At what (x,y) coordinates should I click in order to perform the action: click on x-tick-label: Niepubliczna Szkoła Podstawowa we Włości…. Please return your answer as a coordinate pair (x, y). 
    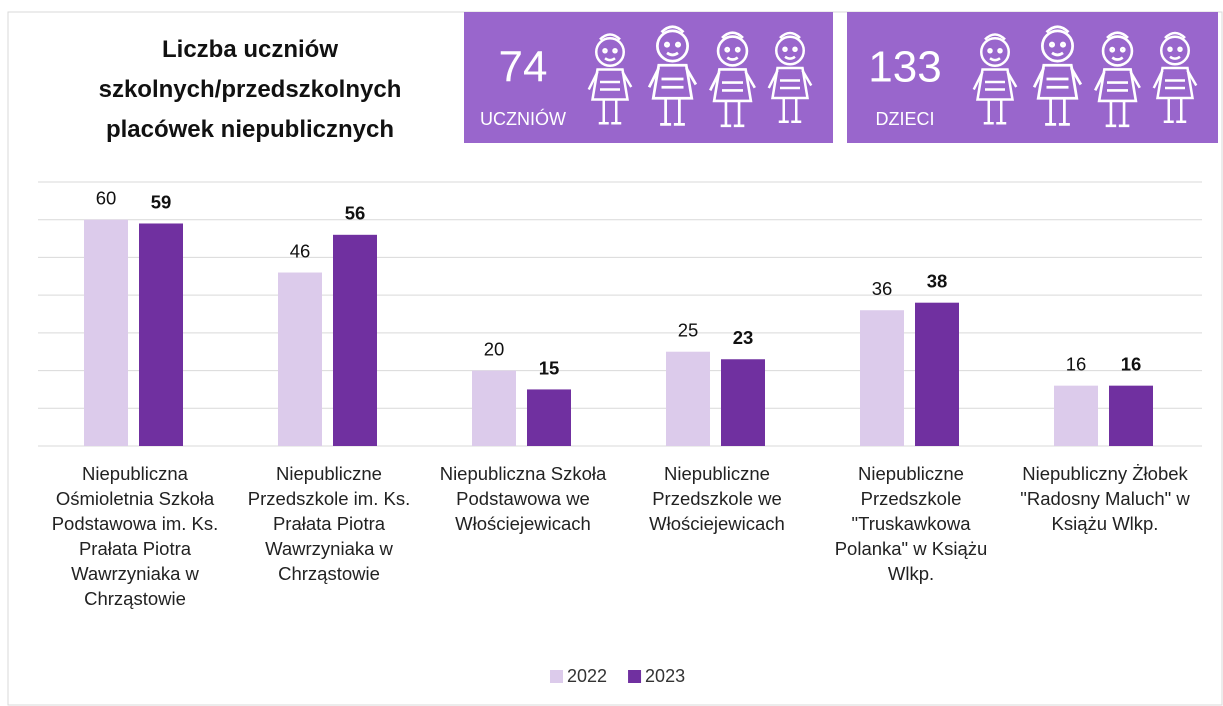
    Looking at the image, I should click on (523, 498).